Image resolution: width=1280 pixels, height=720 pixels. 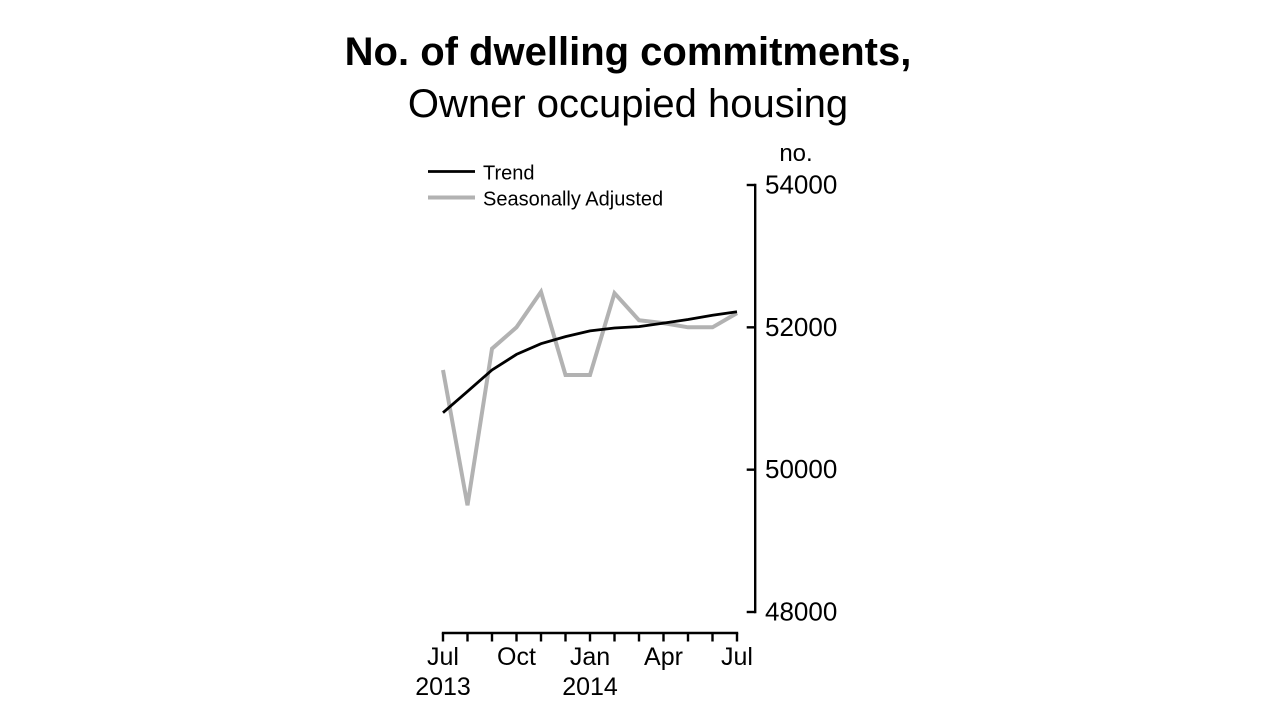 I want to click on x-year-label-2014: 2014, so click(x=590, y=687).